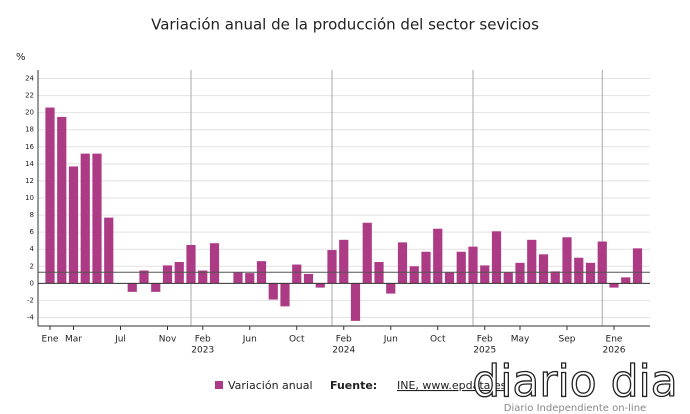 The width and height of the screenshot is (690, 414). I want to click on y-tick-label: 16, so click(29, 147).